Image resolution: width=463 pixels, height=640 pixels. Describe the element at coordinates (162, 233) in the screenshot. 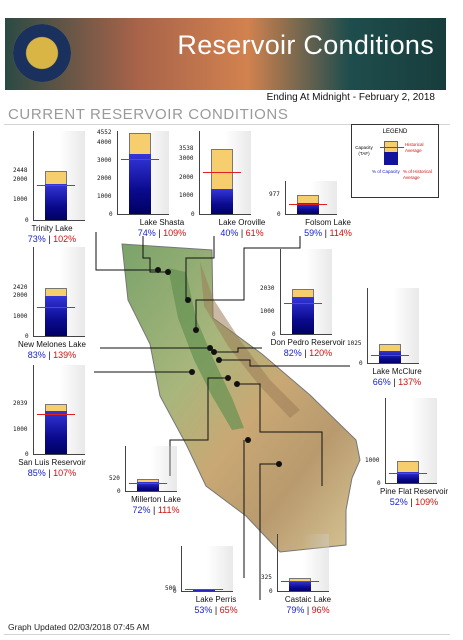

I see `reservoir-percentages-shasta: 74% | 109%` at that location.